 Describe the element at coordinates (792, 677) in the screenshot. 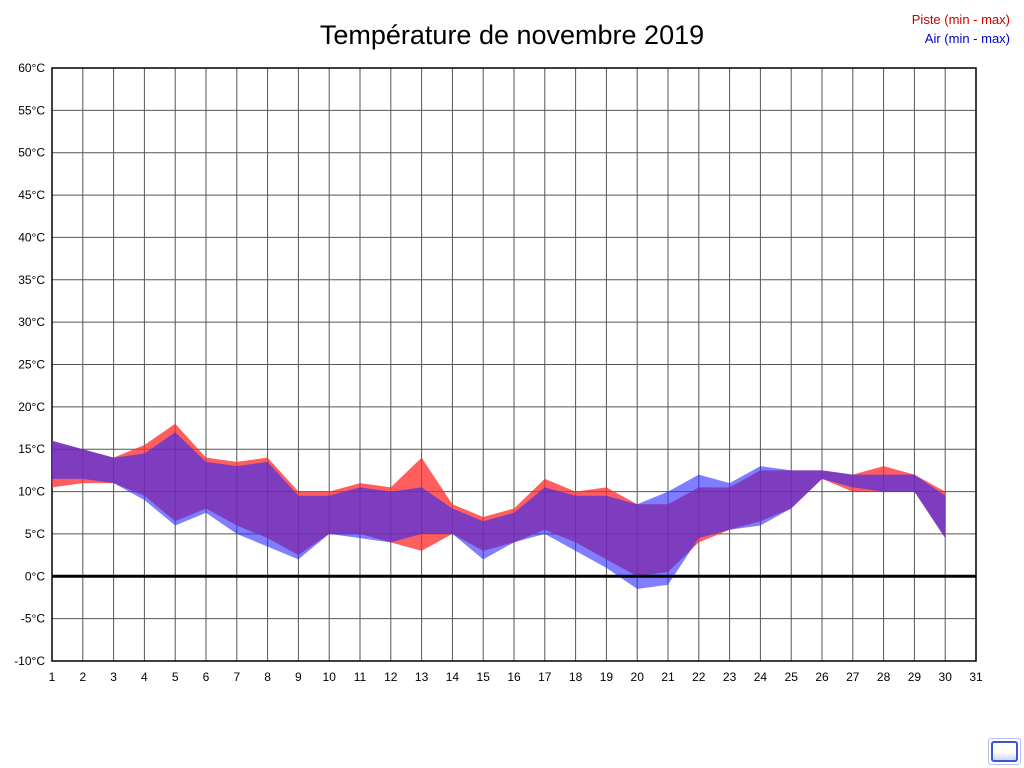

I see `x-tick-label: 25` at that location.